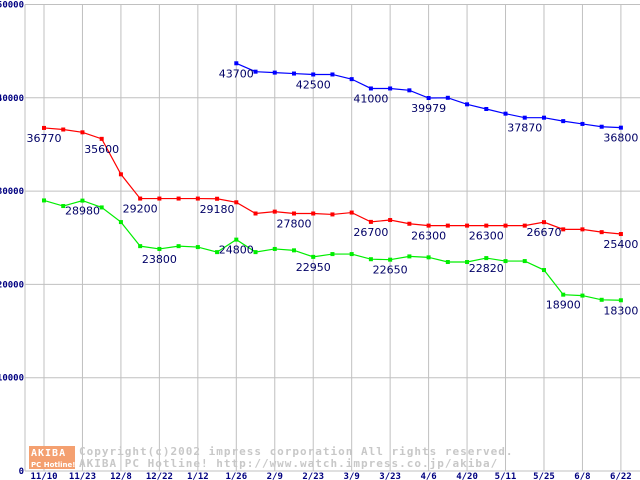  I want to click on green-data-label: 18300, so click(620, 310).